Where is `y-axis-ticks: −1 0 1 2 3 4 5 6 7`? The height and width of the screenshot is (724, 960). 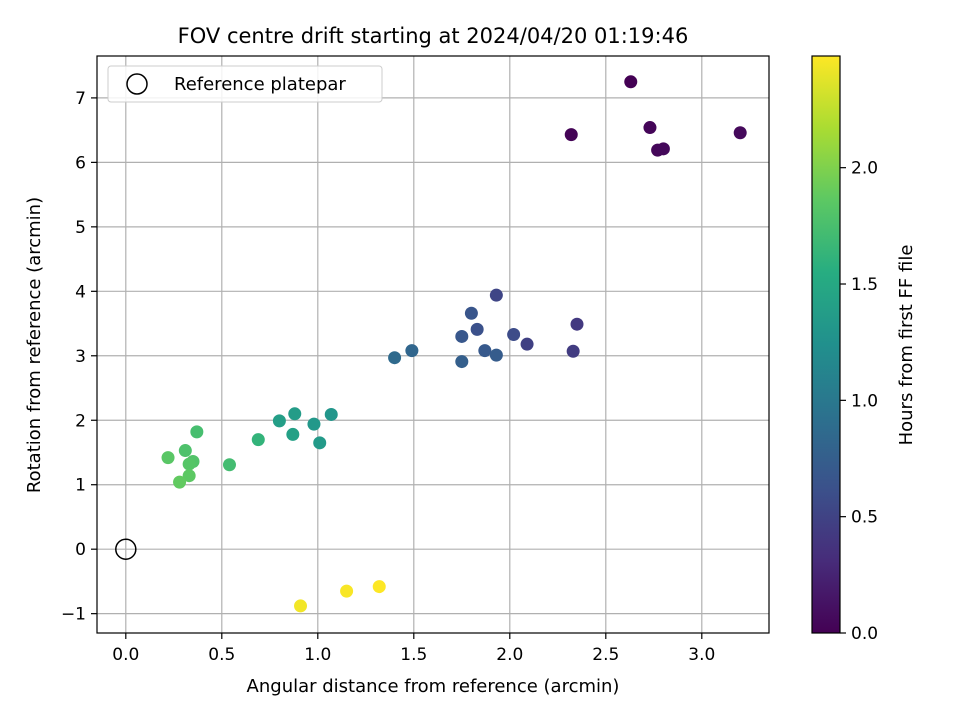
y-axis-ticks: −1 0 1 2 3 4 5 6 7 is located at coordinates (79, 357).